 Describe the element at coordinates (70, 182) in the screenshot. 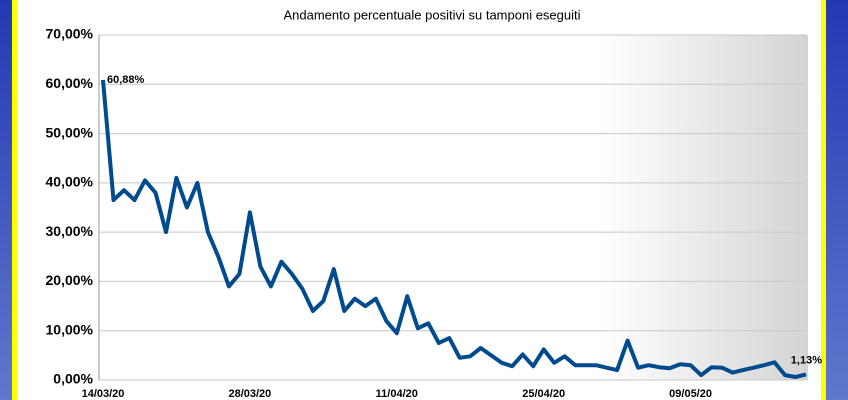

I see `y-tick-label: 40,00%` at that location.